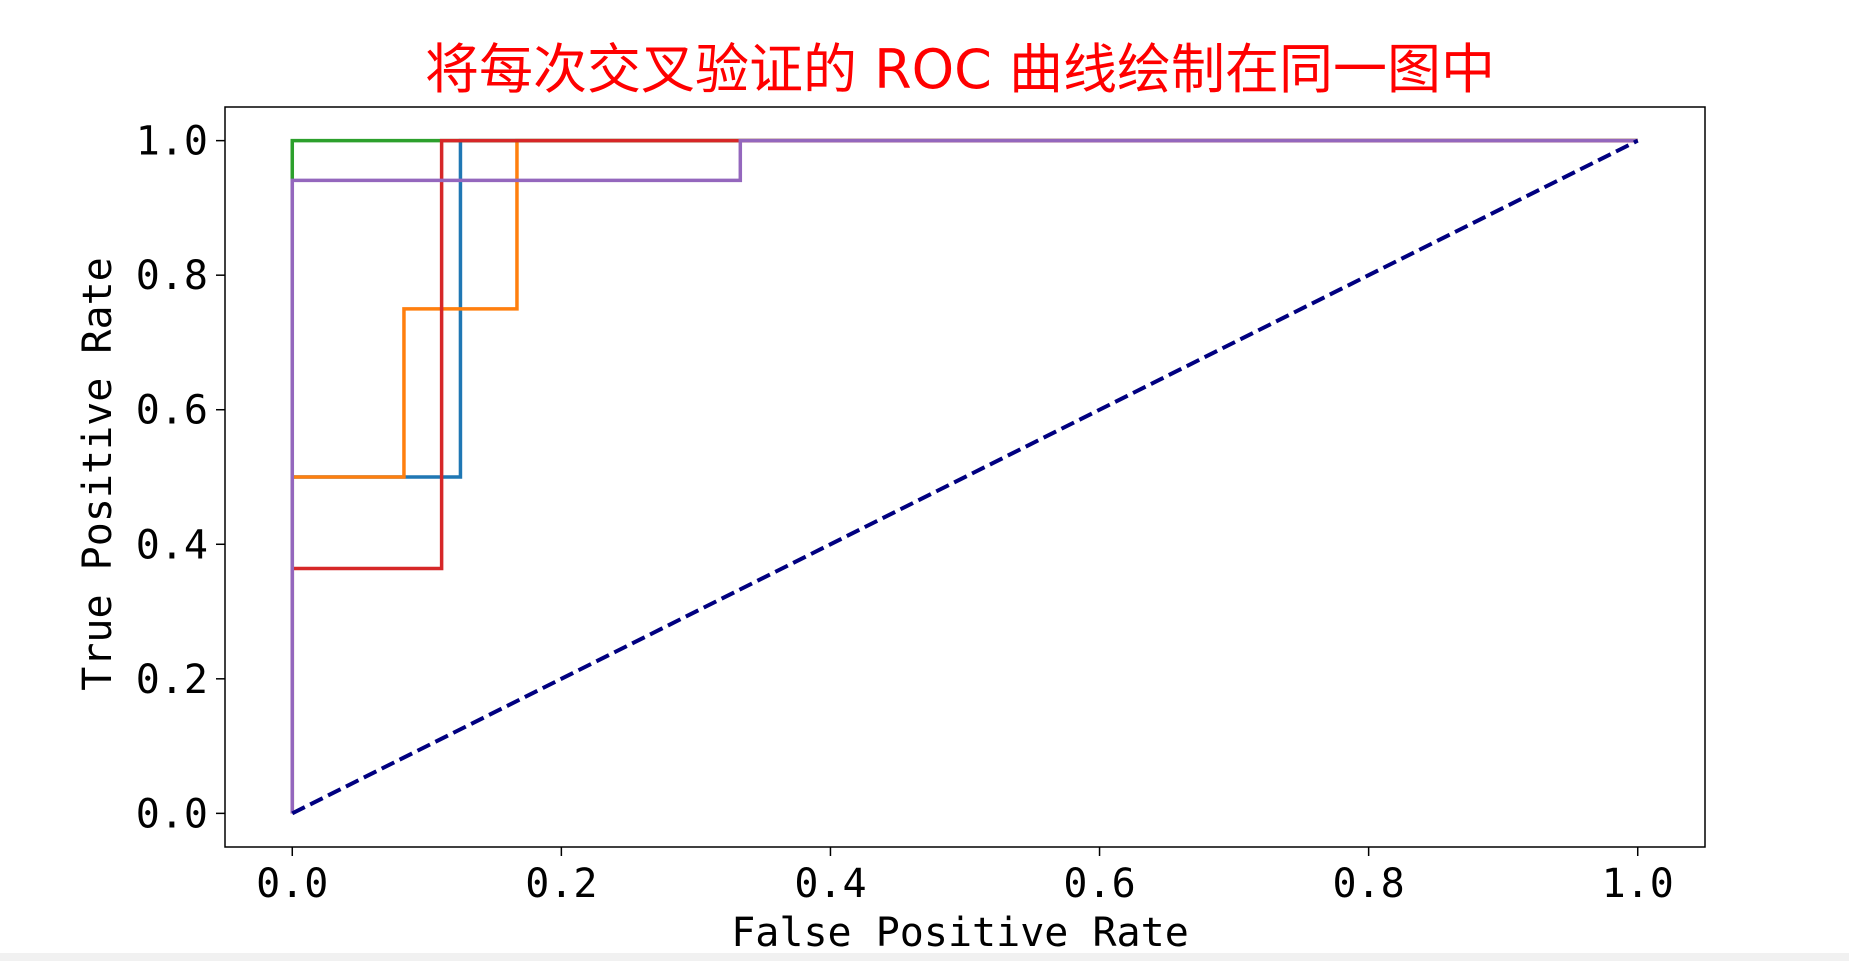 Image resolution: width=1849 pixels, height=965 pixels. I want to click on x-tick-label-5: 1.0, so click(1638, 884).